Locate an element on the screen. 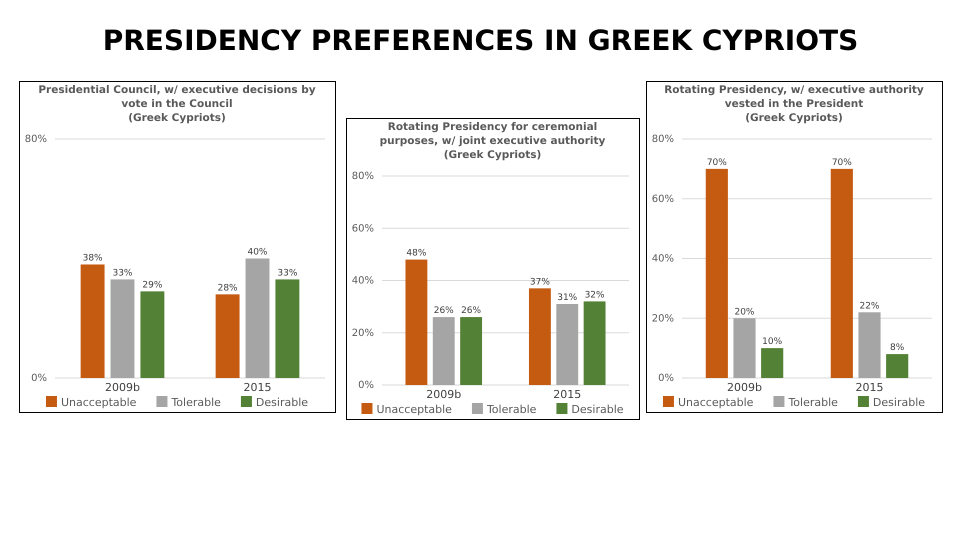 This screenshot has height=537, width=961. data-label: 48% is located at coordinates (416, 253).